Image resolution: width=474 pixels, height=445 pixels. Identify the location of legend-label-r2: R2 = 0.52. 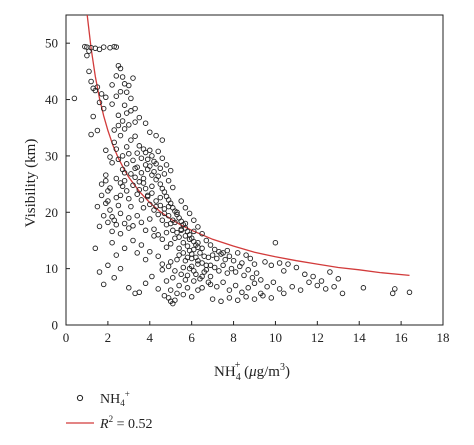
(125, 423).